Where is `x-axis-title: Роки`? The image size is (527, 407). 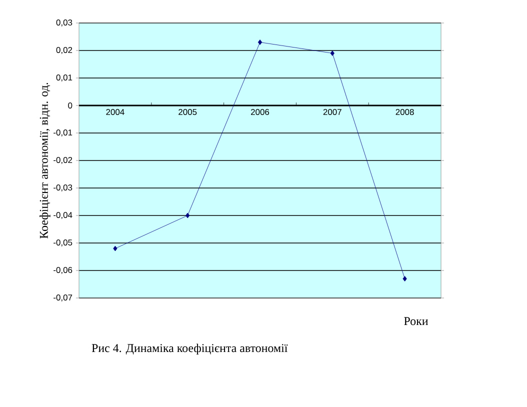
x-axis-title: Роки is located at coordinates (416, 321).